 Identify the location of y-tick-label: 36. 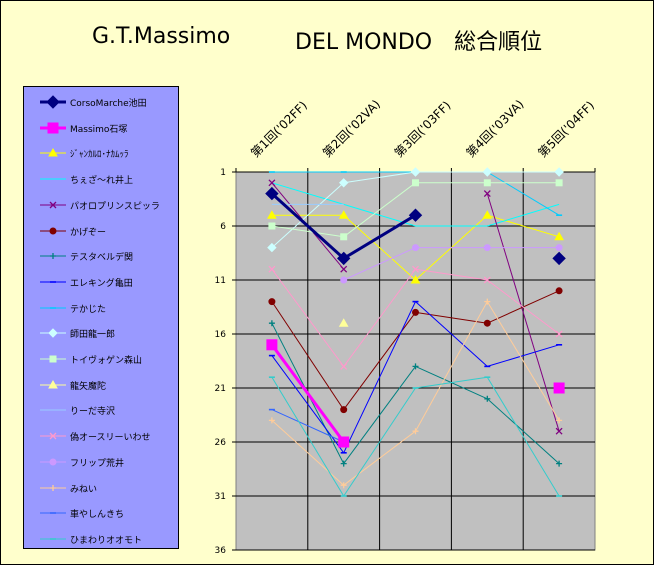
(221, 551).